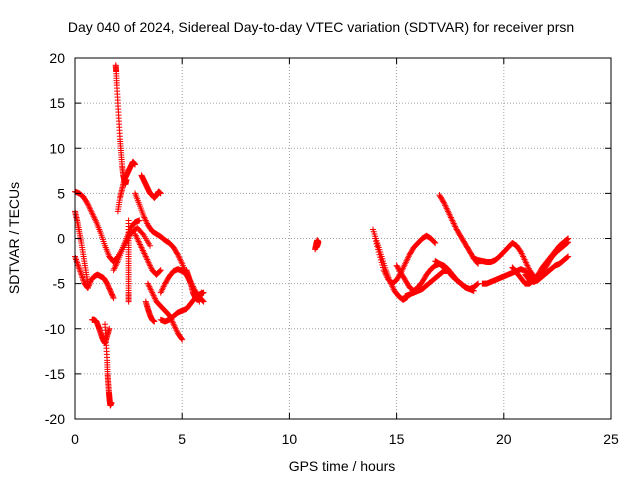 The height and width of the screenshot is (480, 640). I want to click on y-tick-label: -5, so click(59, 284).